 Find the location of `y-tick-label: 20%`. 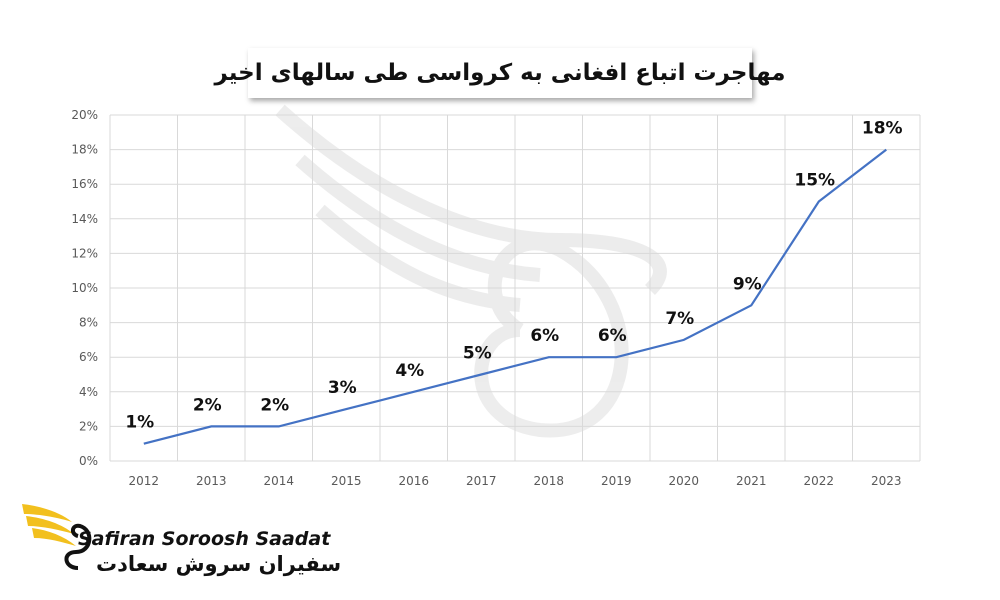

y-tick-label: 20% is located at coordinates (84, 115).